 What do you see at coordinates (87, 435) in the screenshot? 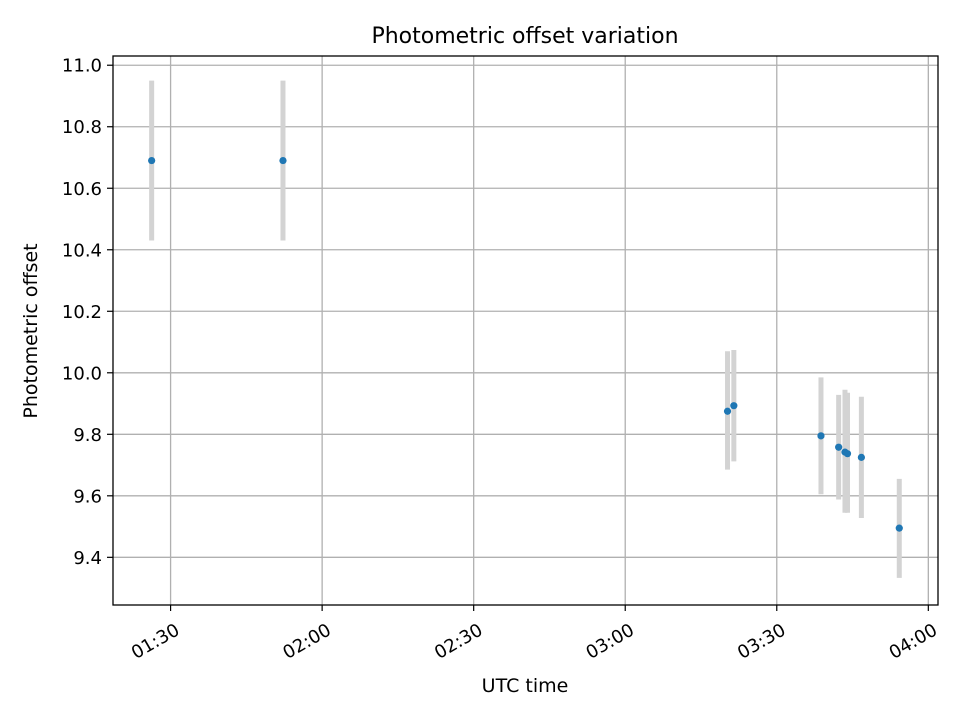
I see `y-tick-label: 9.8` at bounding box center [87, 435].